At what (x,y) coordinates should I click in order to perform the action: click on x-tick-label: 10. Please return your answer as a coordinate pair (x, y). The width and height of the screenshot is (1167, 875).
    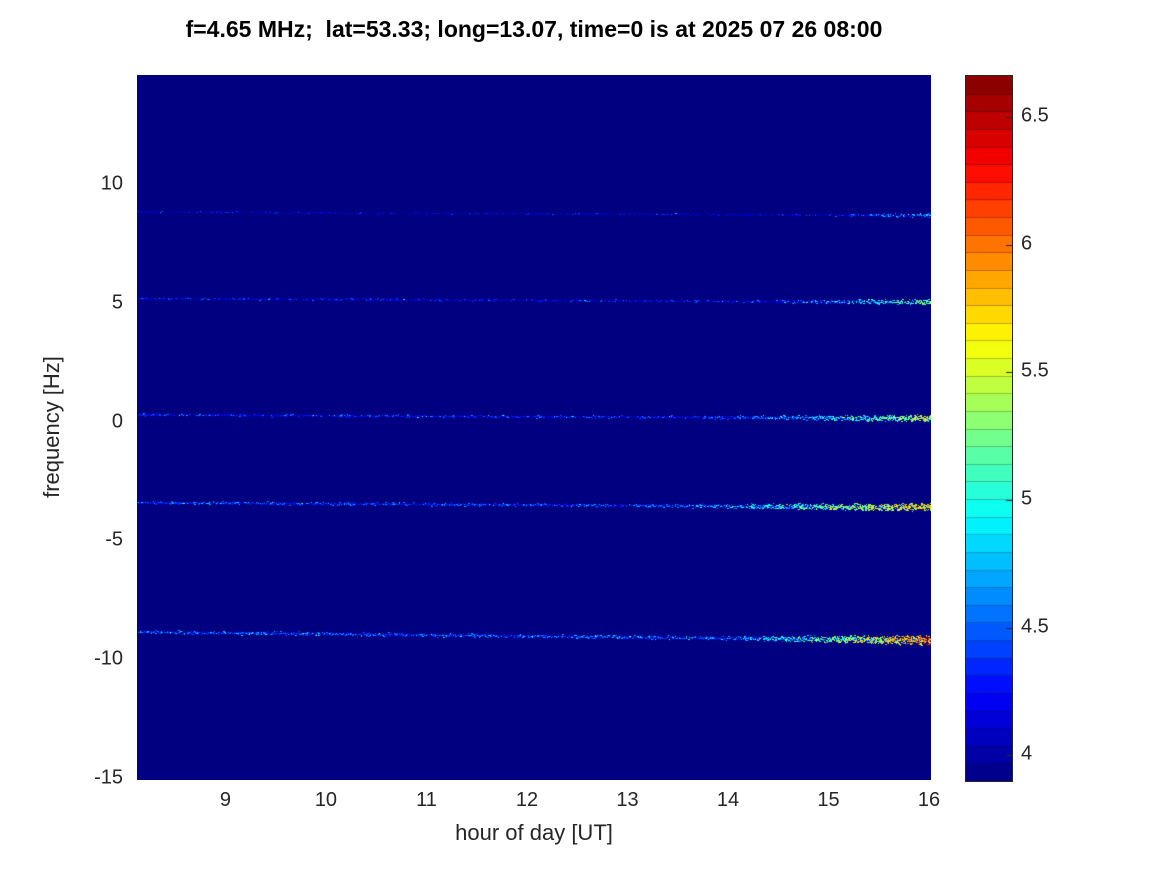
    Looking at the image, I should click on (326, 800).